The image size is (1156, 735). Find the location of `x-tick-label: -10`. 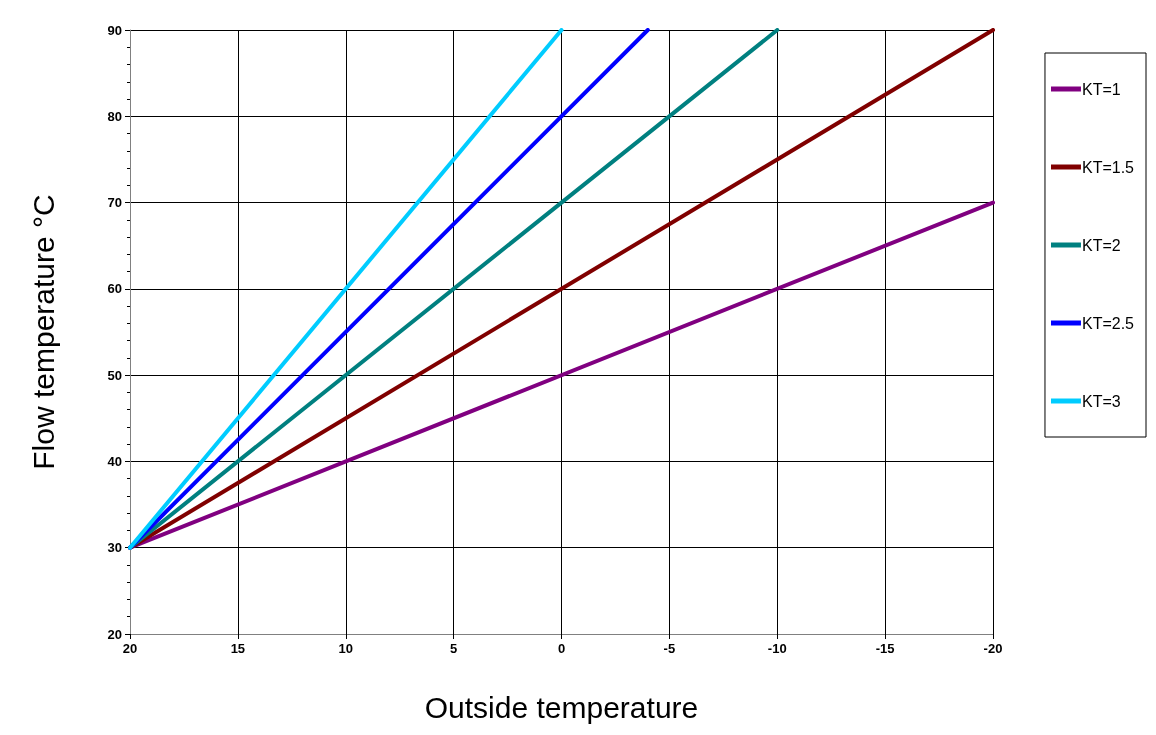

x-tick-label: -10 is located at coordinates (777, 648).